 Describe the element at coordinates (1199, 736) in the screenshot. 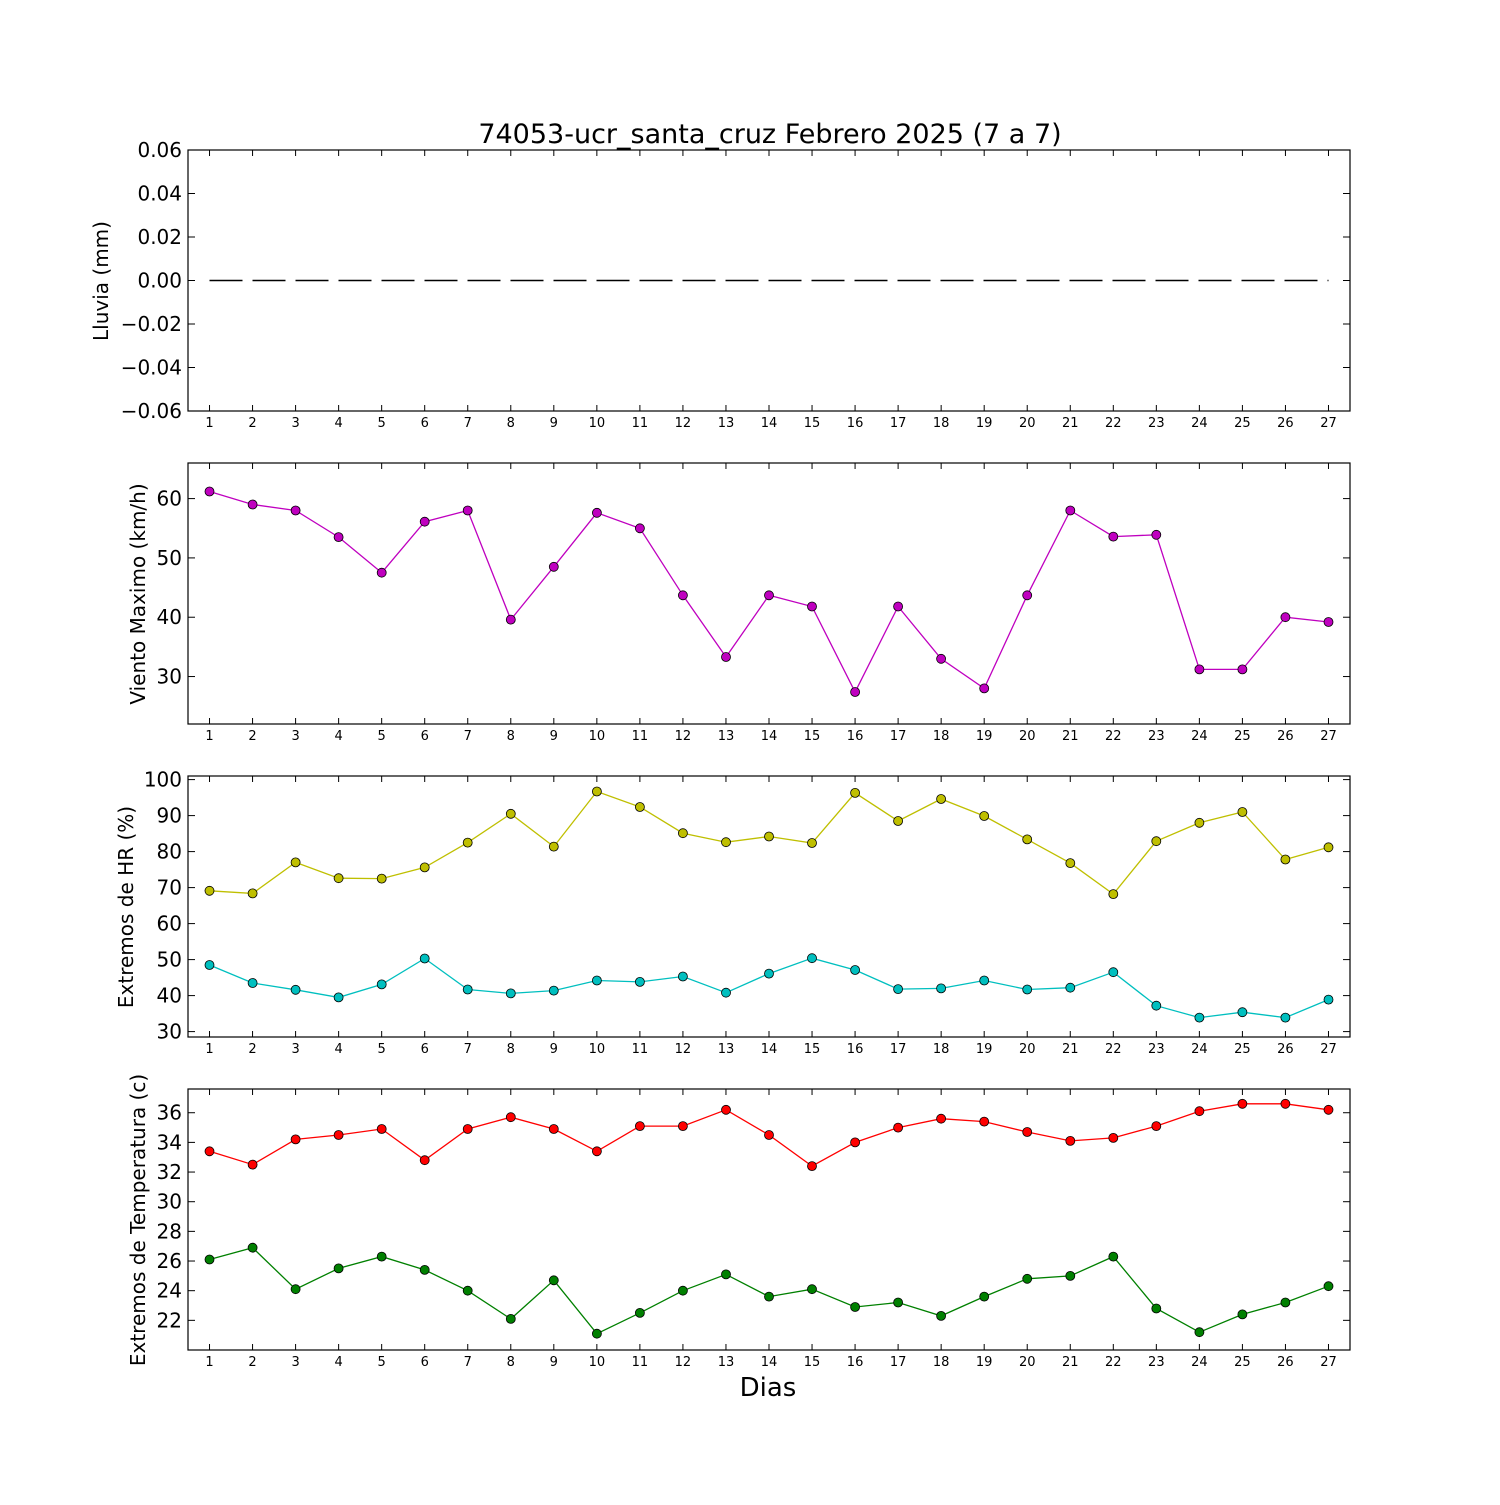

I see `x-tick-label: 24` at that location.